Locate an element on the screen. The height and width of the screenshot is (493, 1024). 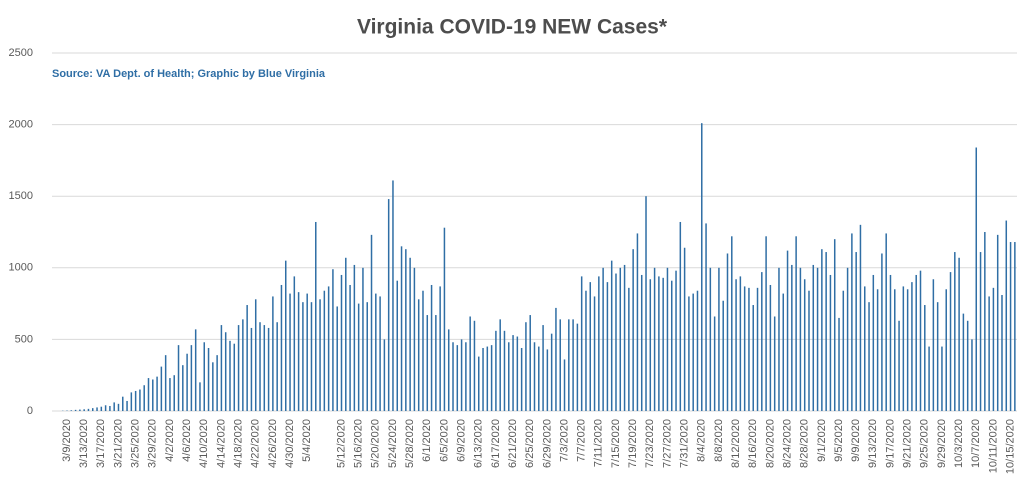
x-tick-label: 8/8/2020 is located at coordinates (719, 440).